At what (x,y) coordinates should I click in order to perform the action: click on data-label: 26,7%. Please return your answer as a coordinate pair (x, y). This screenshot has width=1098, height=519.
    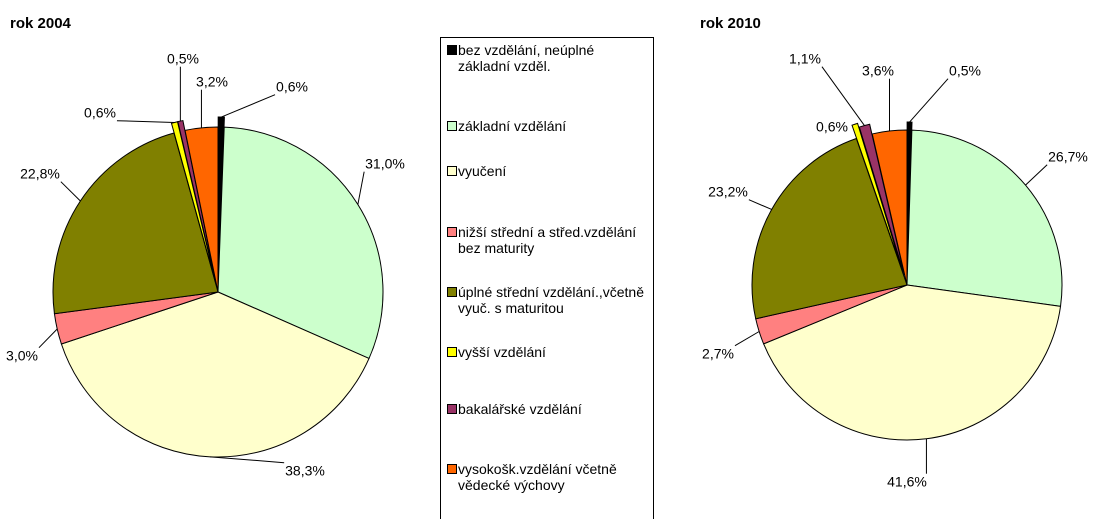
    Looking at the image, I should click on (1068, 157).